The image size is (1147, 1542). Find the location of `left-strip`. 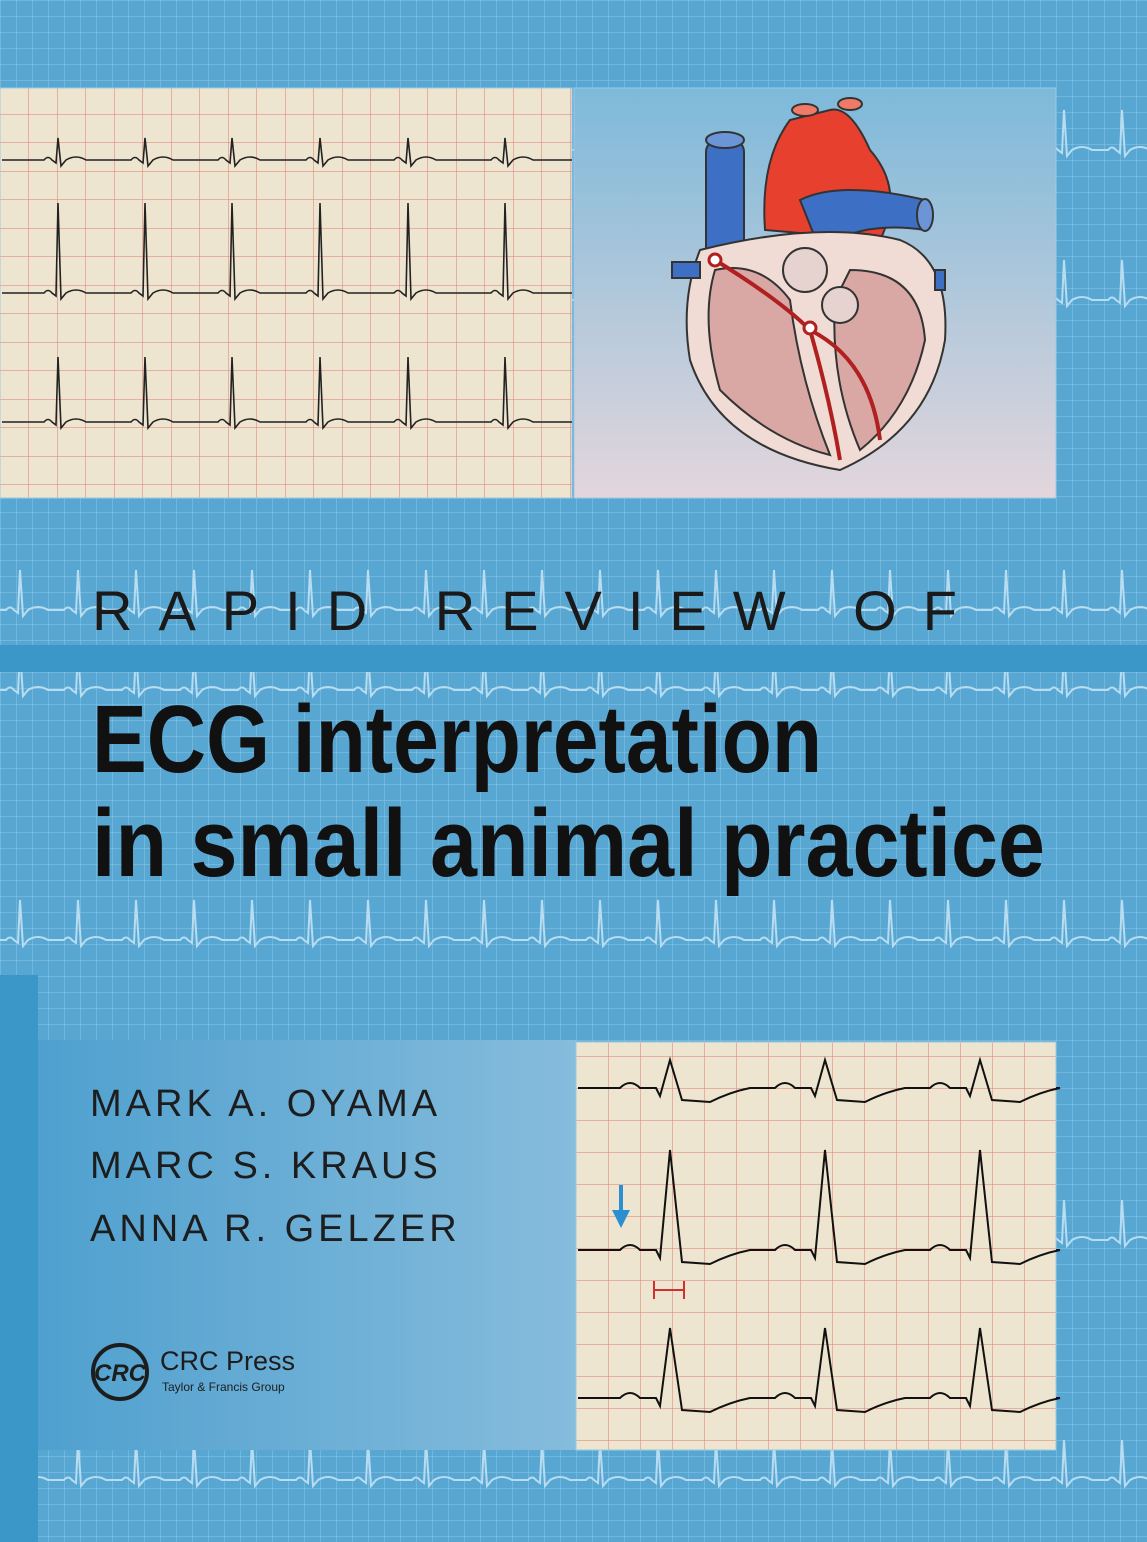

left-strip is located at coordinates (19, 1258).